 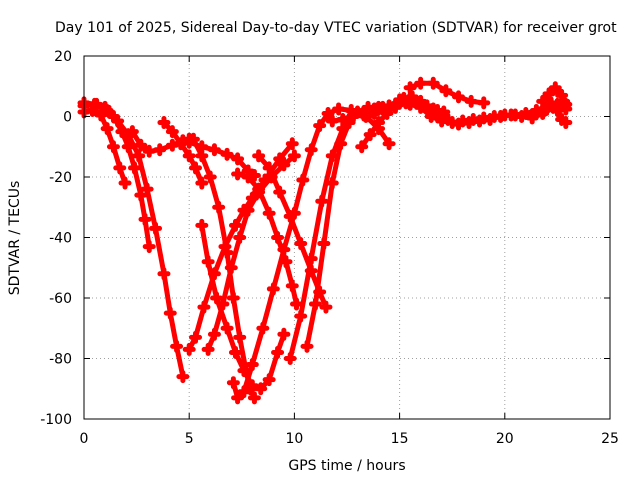 What do you see at coordinates (294, 439) in the screenshot?
I see `x-tick-label: 10` at bounding box center [294, 439].